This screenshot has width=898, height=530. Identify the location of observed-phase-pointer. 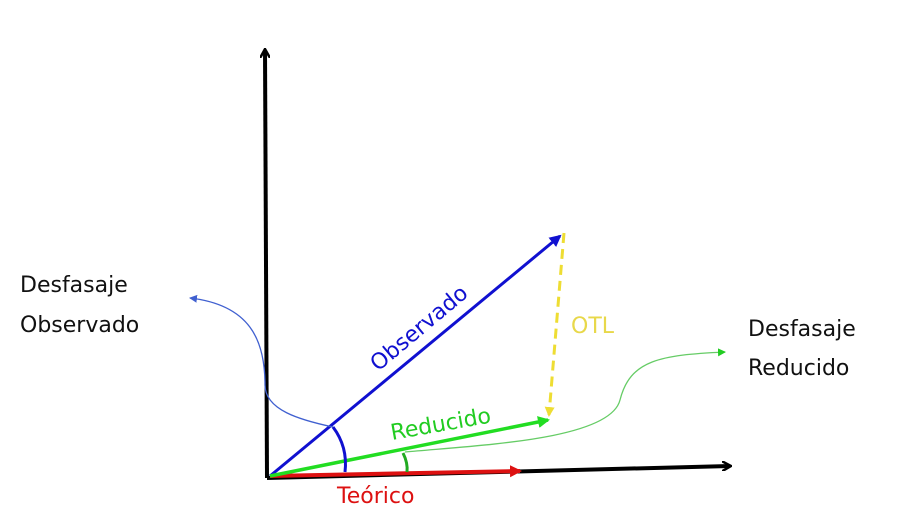
(261, 361).